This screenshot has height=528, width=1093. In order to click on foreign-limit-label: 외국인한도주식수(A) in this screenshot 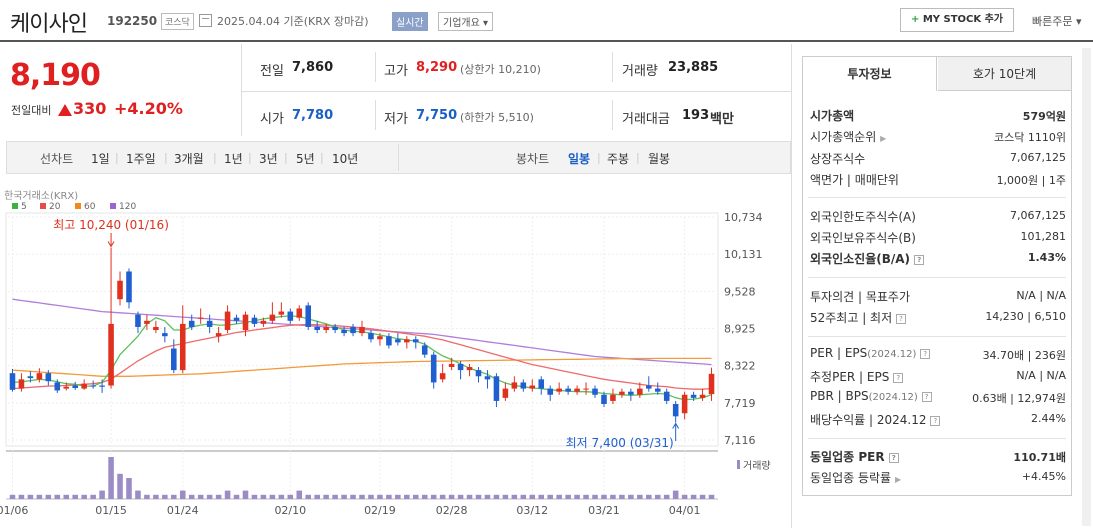, I will do `click(863, 217)`.